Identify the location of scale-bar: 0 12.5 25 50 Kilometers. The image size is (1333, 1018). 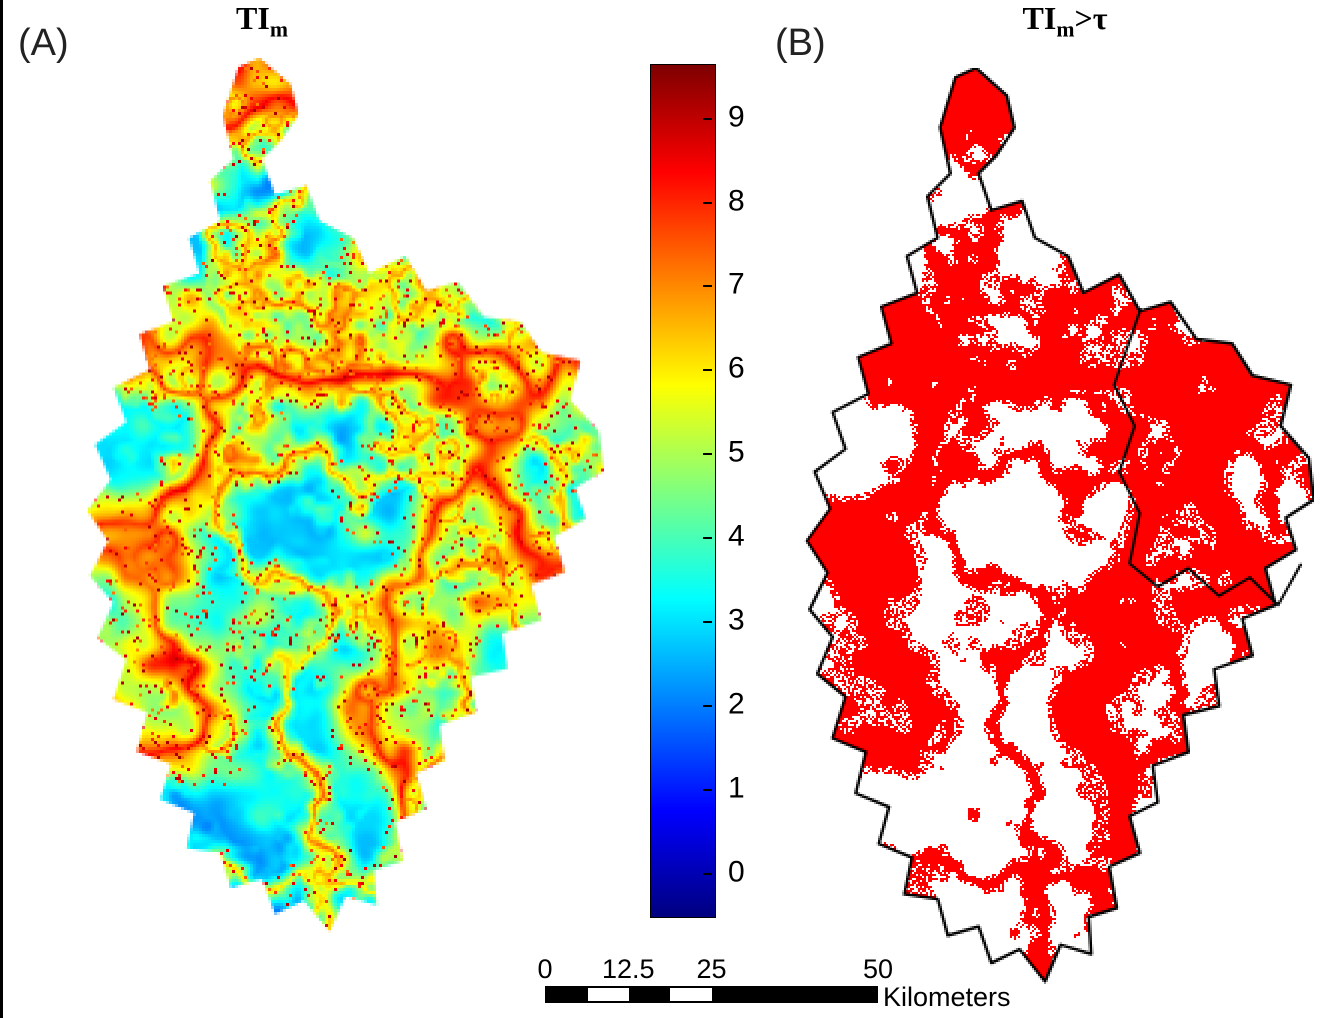
(773, 983).